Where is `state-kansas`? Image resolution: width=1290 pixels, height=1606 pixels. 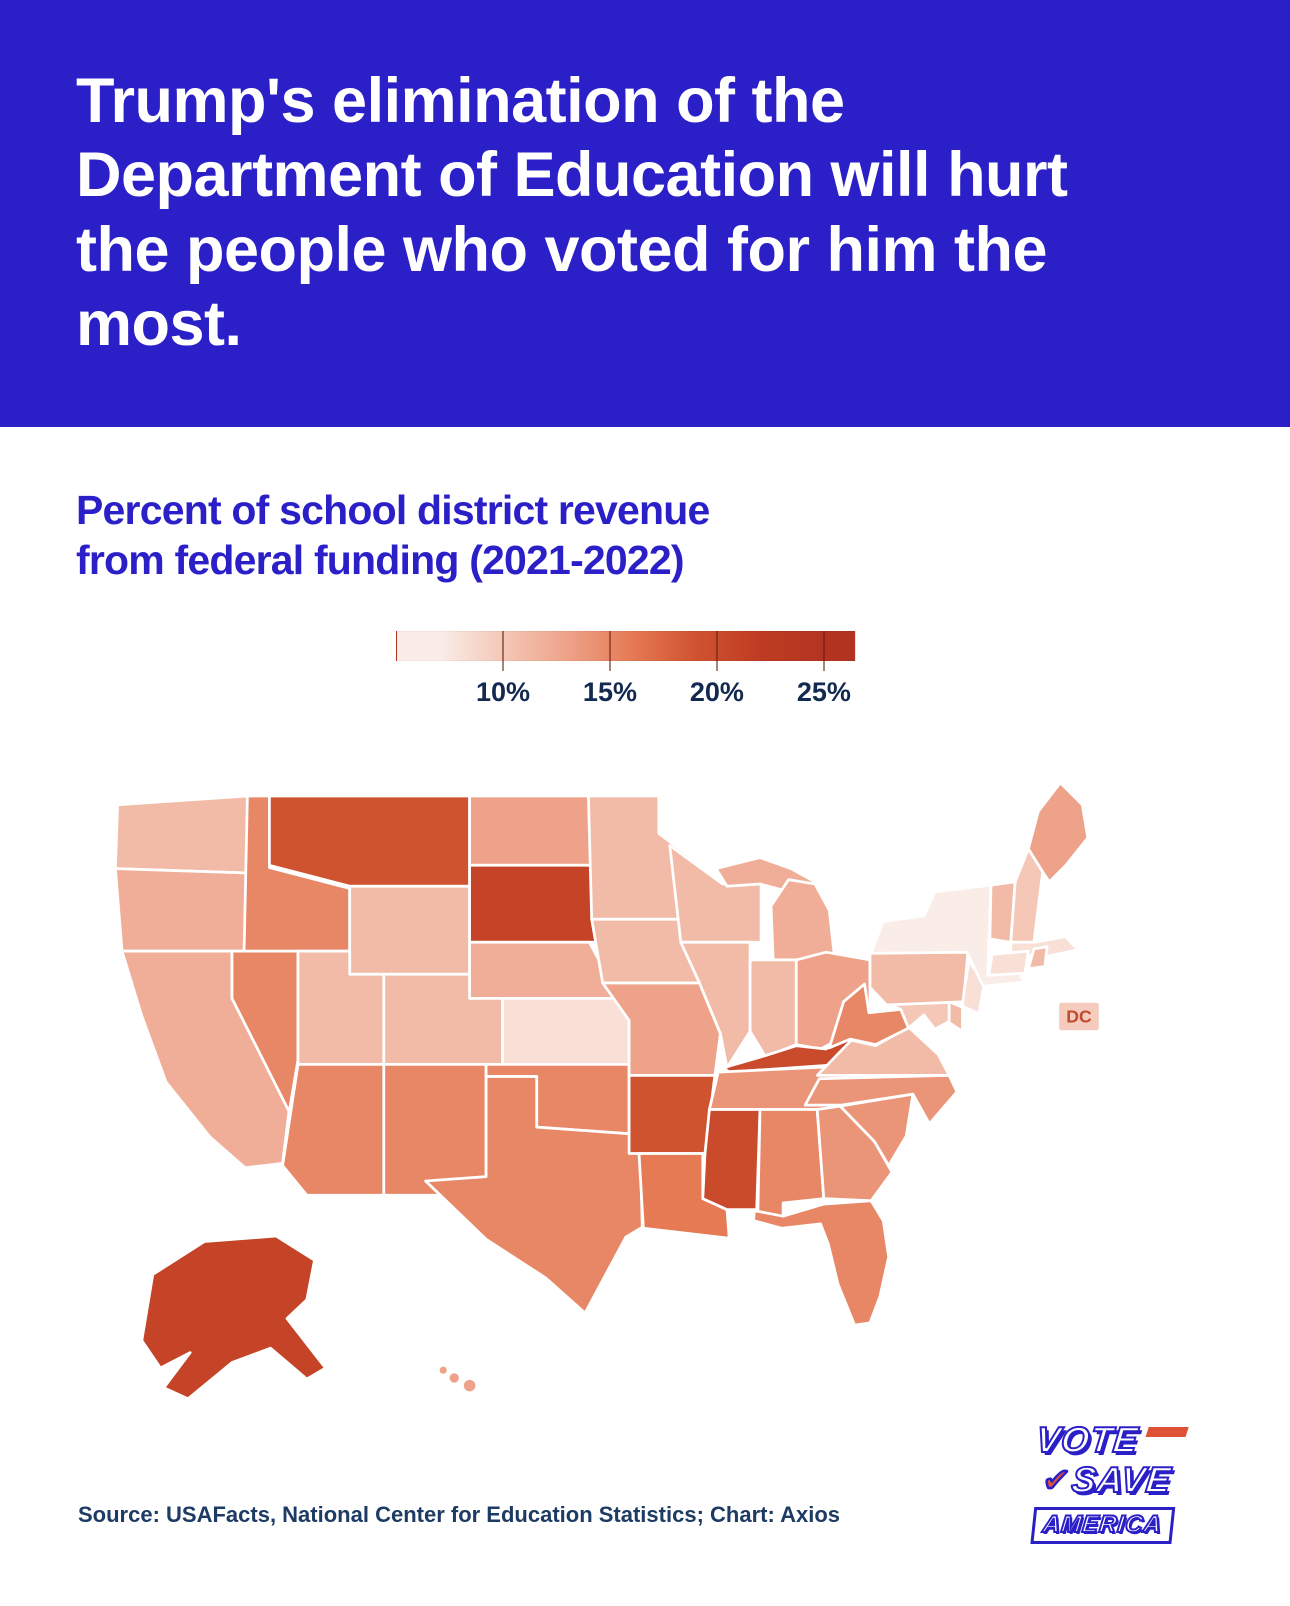
state-kansas is located at coordinates (566, 1032).